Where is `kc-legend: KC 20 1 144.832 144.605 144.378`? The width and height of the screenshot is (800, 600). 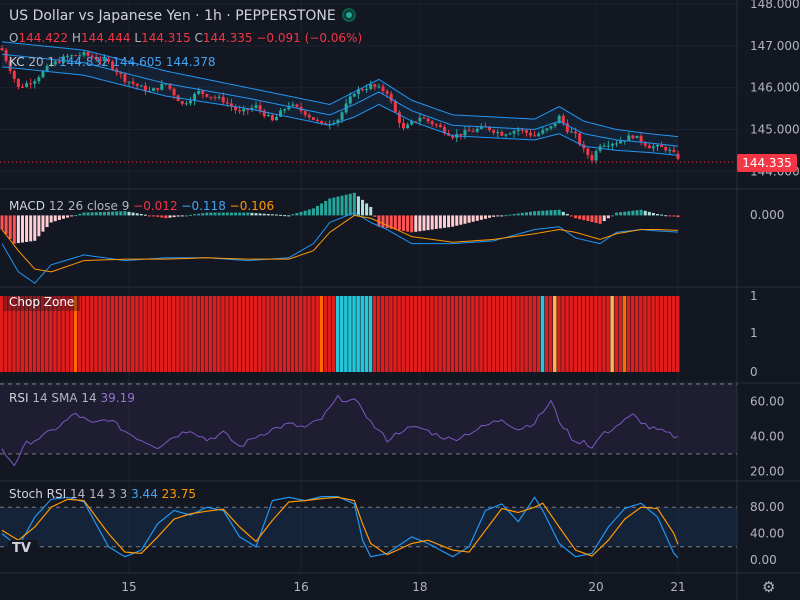 kc-legend: KC 20 1 144.832 144.605 144.378 is located at coordinates (112, 62).